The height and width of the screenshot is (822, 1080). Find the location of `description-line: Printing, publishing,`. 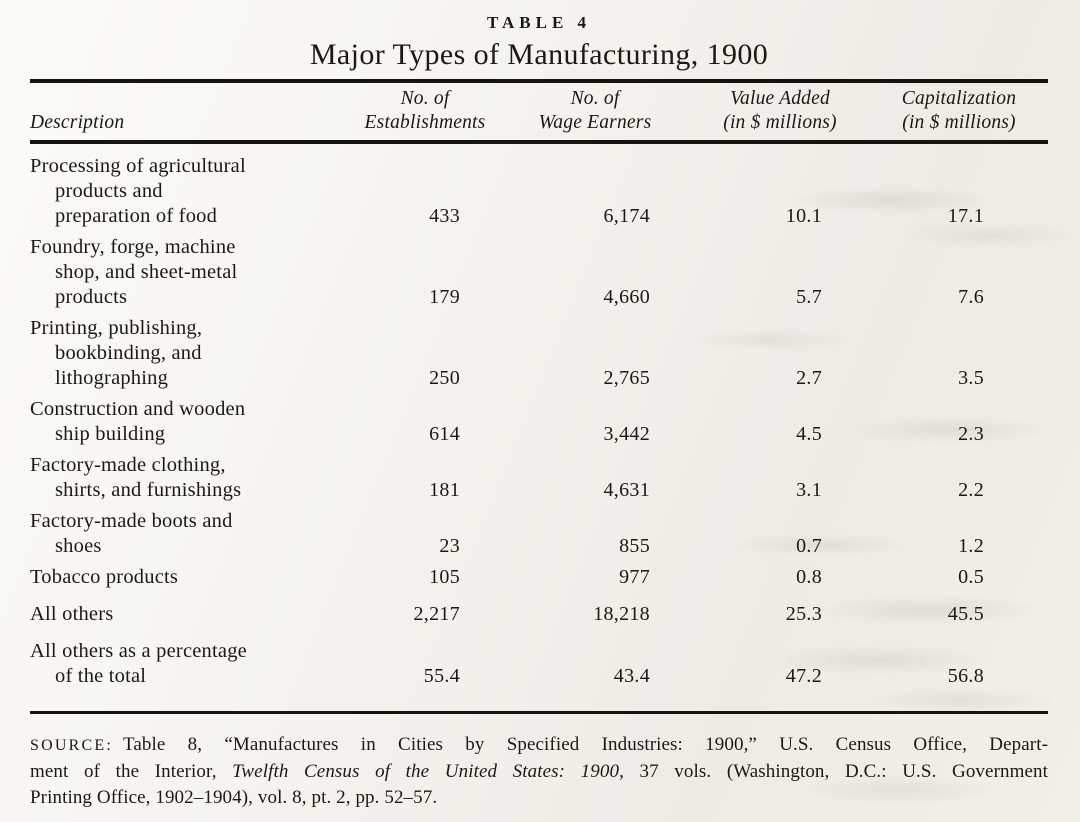

description-line: Printing, publishing, is located at coordinates (116, 328).